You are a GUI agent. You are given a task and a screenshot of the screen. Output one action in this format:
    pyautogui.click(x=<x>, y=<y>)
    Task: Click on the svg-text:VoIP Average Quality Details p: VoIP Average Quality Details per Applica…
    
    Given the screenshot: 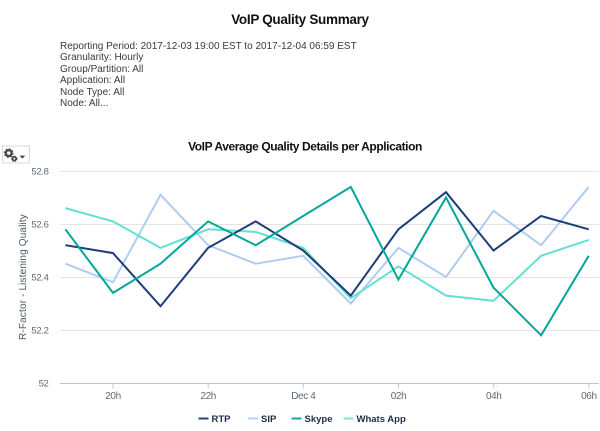 What is the action you would take?
    pyautogui.click(x=305, y=146)
    